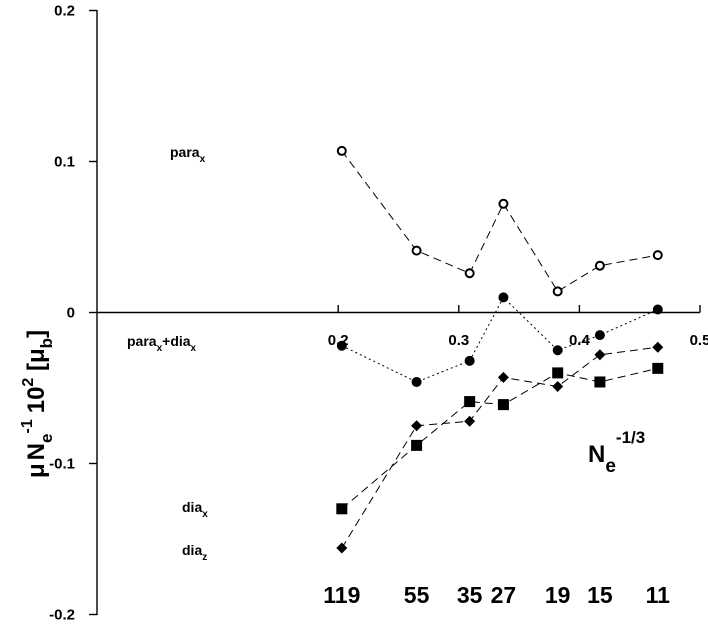 The height and width of the screenshot is (631, 708). I want to click on x-ticks: 0.2 0.3 0.4 0.5, so click(518, 327).